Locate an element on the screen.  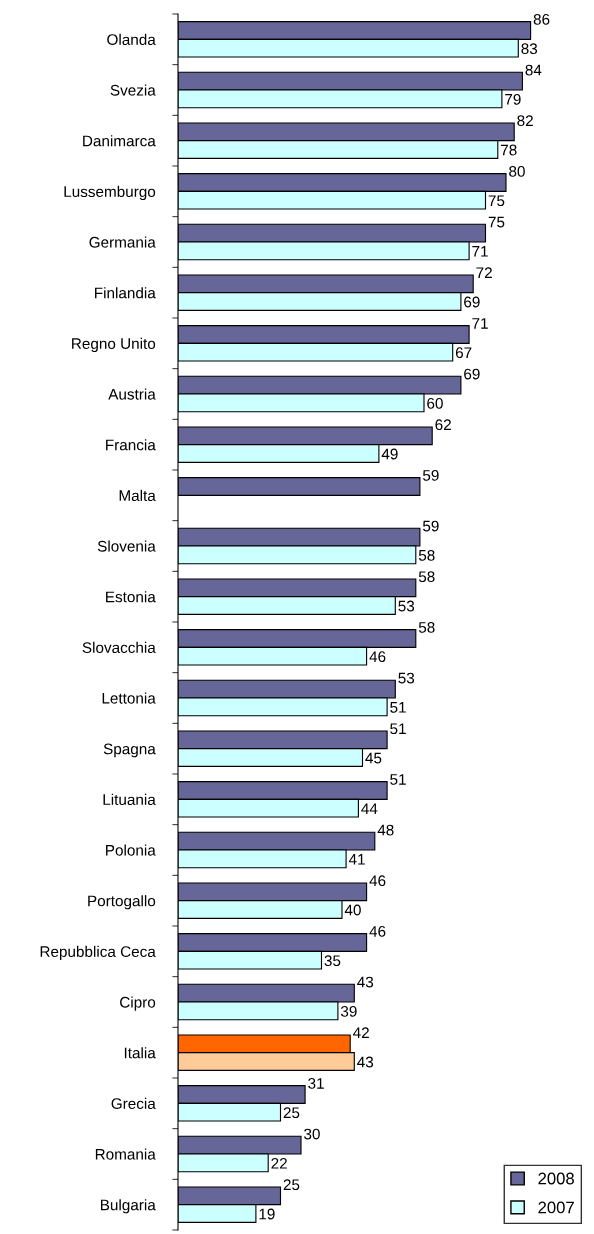
data-label: 67 is located at coordinates (463, 353).